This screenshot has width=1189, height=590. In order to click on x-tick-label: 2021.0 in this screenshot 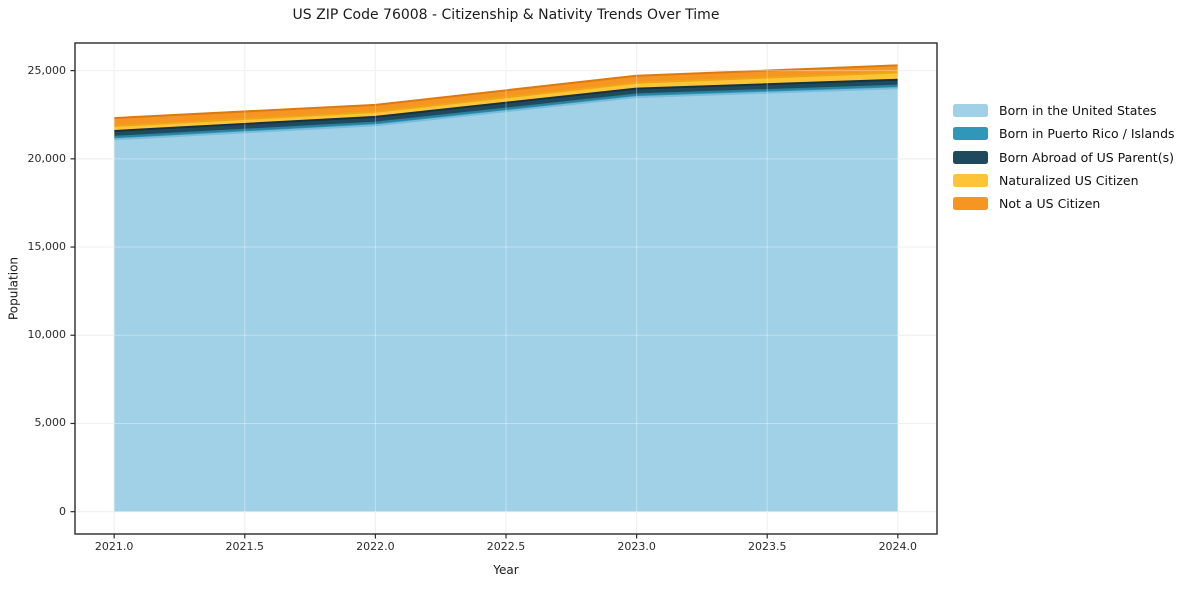, I will do `click(114, 546)`.